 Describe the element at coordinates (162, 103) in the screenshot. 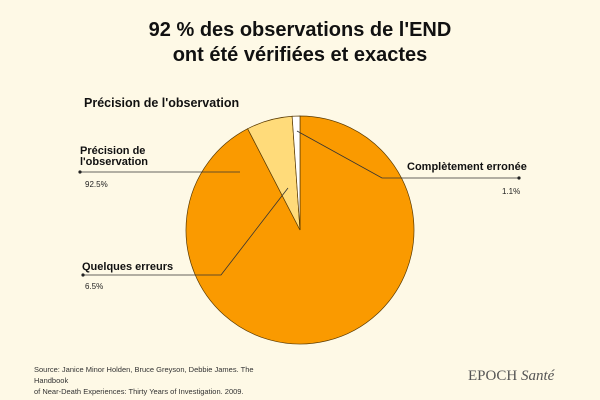

I see `chart-subtitle: Précision de l'observation` at that location.